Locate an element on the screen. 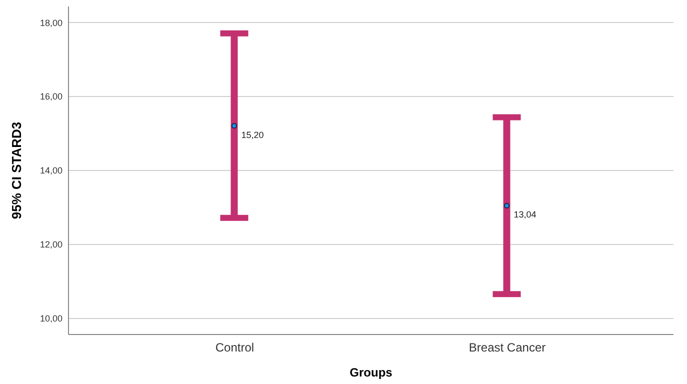 The height and width of the screenshot is (384, 687). data-label: 15,20 is located at coordinates (252, 135).